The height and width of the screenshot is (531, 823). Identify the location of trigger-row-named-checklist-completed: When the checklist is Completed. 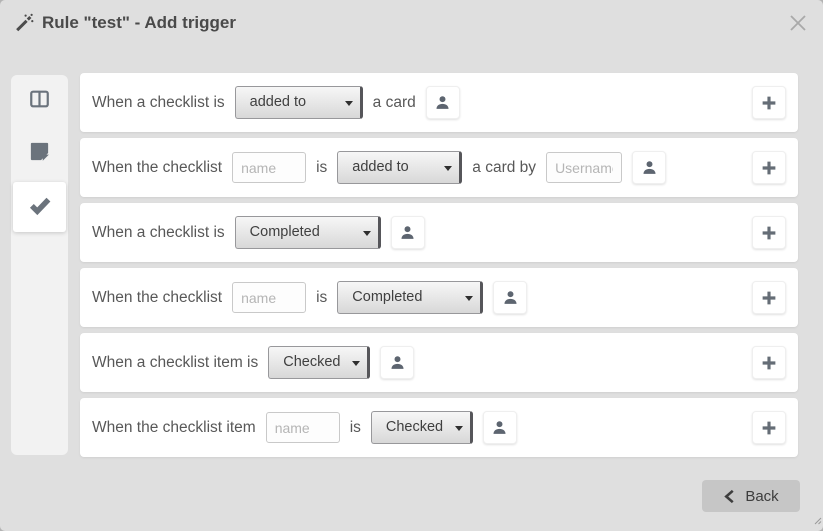
(439, 297).